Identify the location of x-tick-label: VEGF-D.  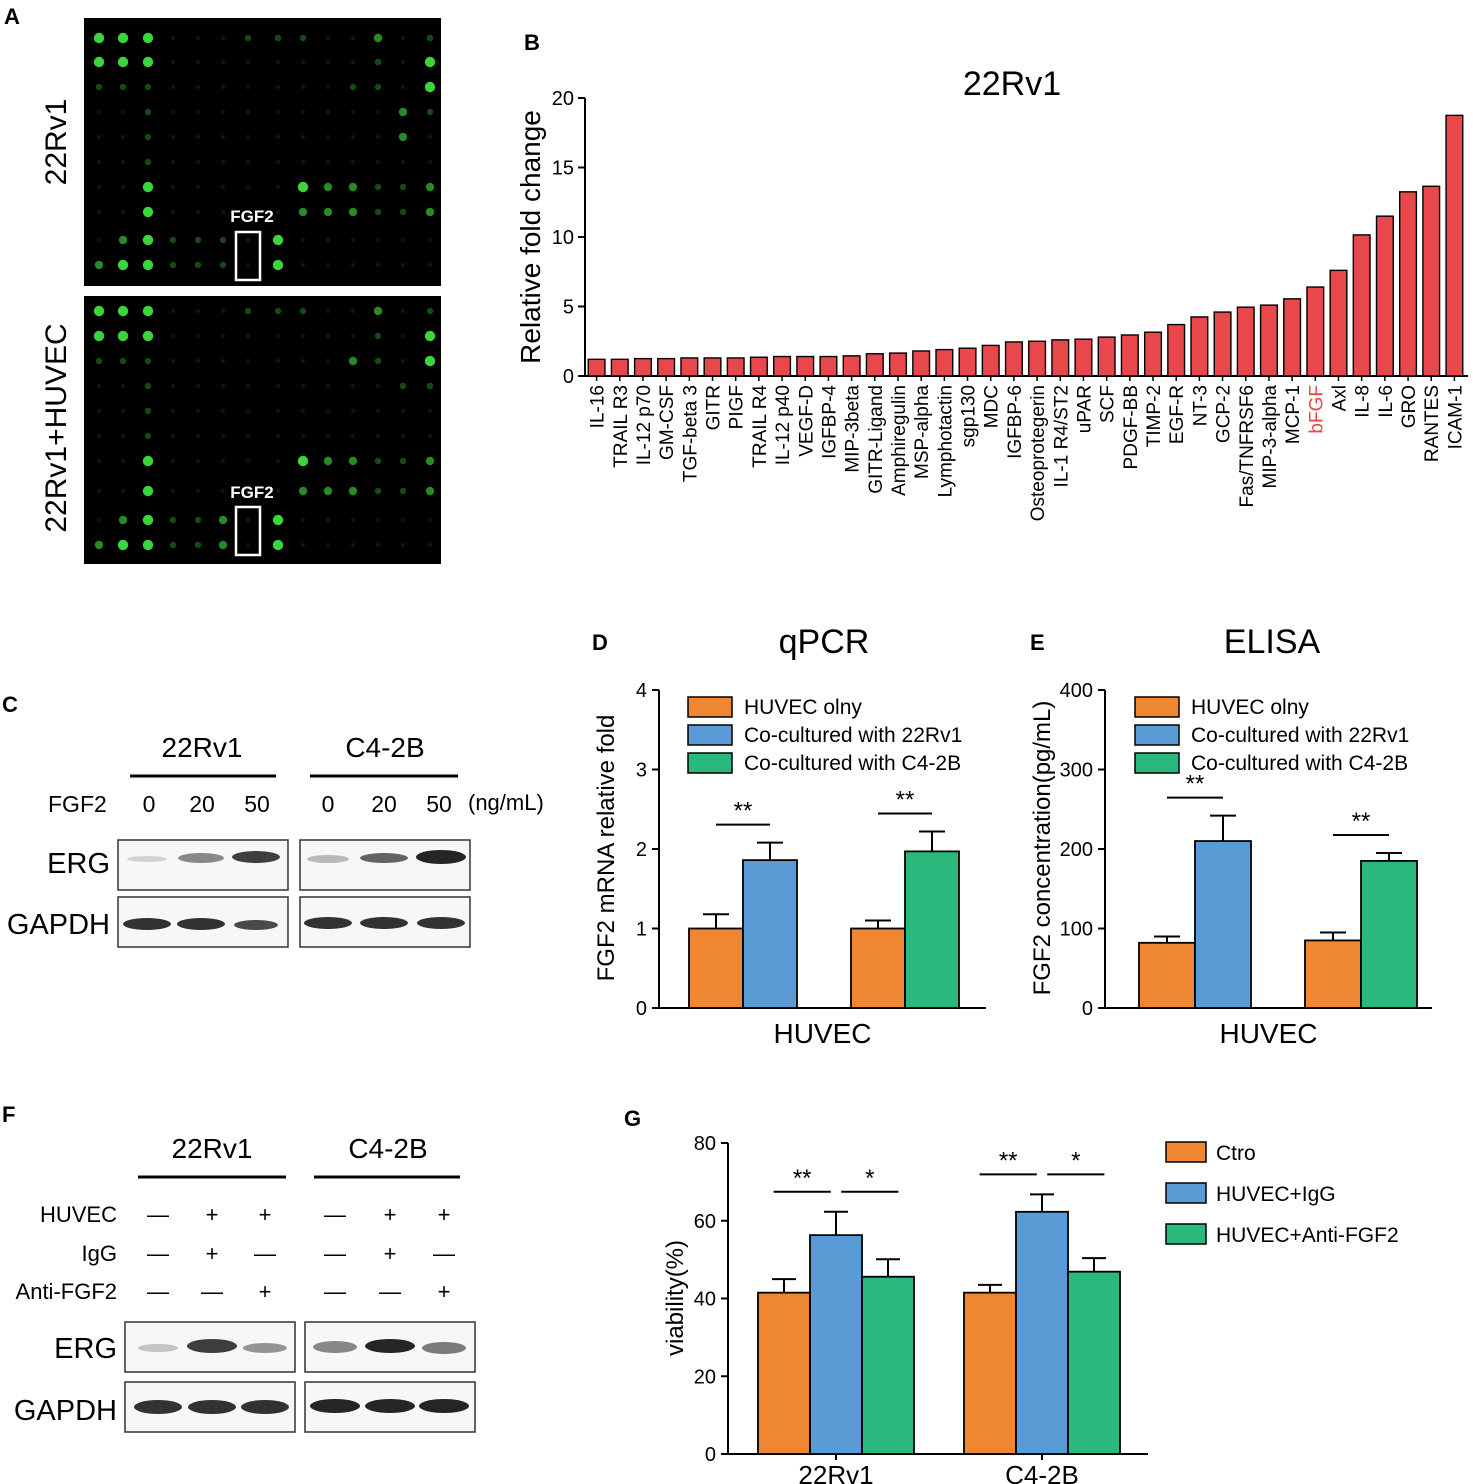
(806, 421).